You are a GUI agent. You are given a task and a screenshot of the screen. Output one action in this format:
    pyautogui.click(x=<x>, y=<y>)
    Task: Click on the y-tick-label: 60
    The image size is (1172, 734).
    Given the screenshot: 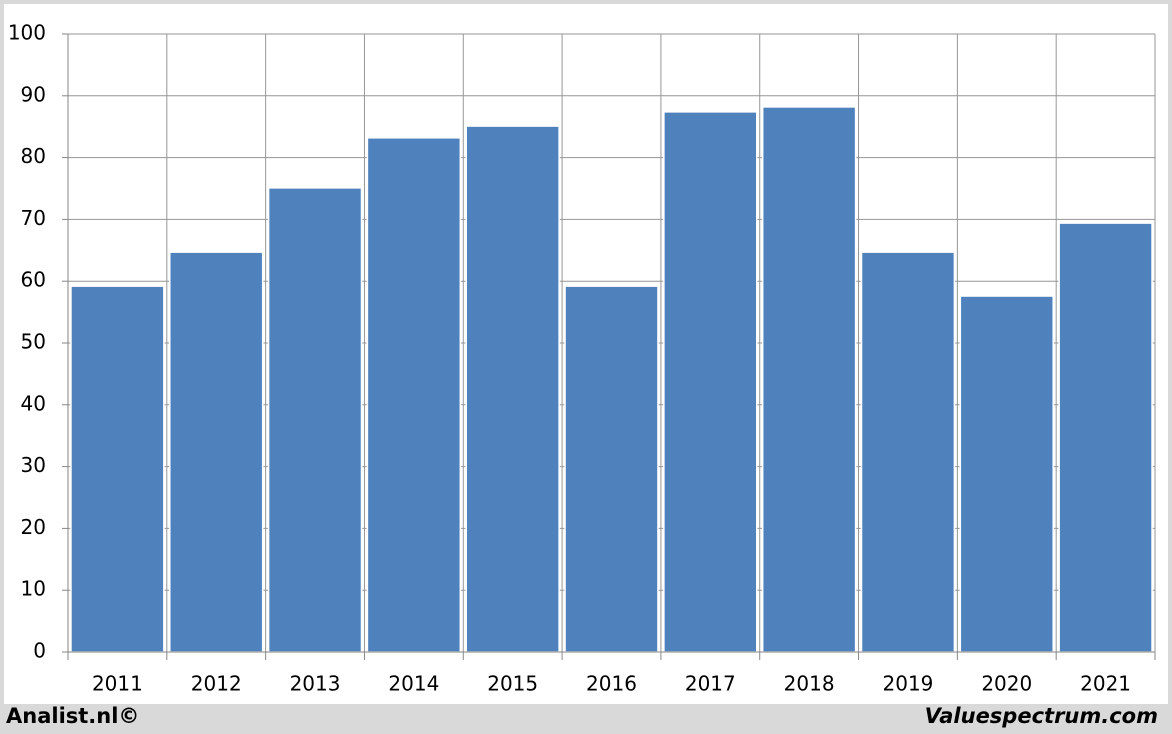 What is the action you would take?
    pyautogui.click(x=33, y=280)
    